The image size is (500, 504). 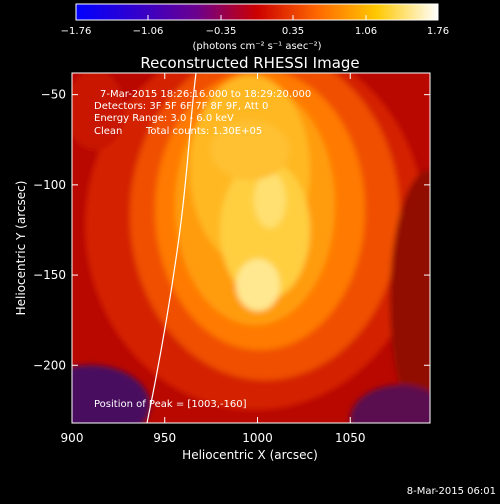 What do you see at coordinates (257, 438) in the screenshot?
I see `x-tick-label: 1000` at bounding box center [257, 438].